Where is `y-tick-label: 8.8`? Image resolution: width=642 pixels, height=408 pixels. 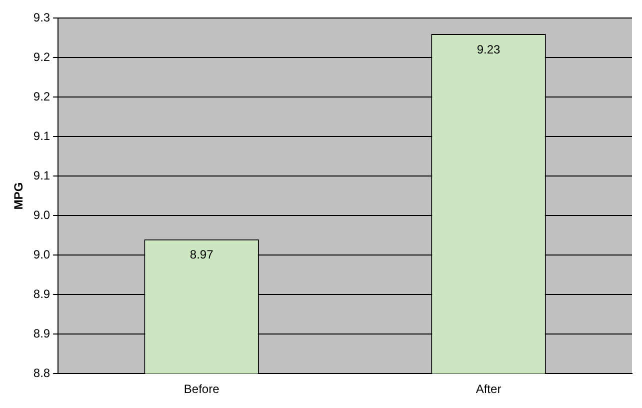 y-tick-label: 8.8 is located at coordinates (41, 373).